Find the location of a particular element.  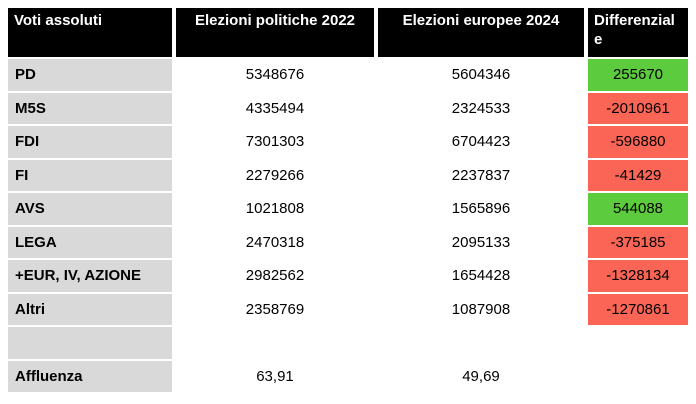

diff-cell: -596880 is located at coordinates (638, 142).